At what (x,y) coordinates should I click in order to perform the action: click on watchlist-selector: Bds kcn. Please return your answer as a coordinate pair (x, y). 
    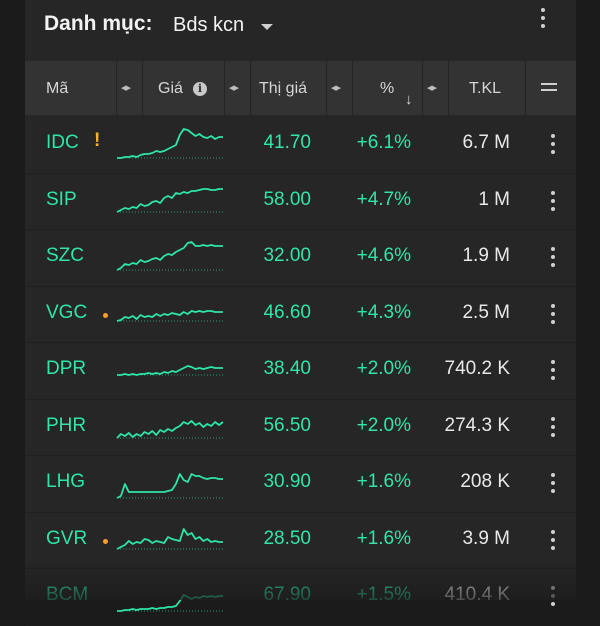
    Looking at the image, I should click on (209, 25).